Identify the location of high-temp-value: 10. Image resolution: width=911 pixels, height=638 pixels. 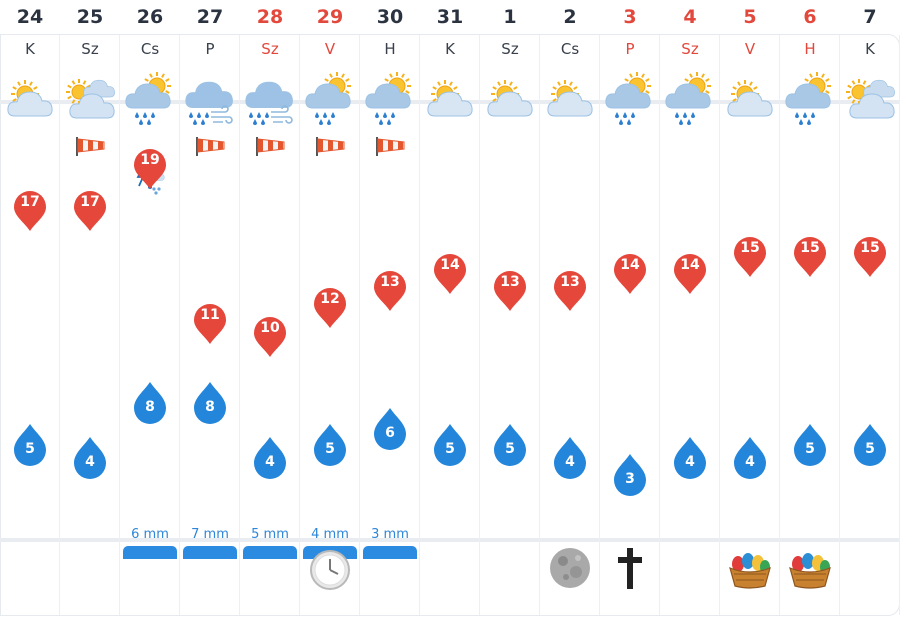
(270, 328).